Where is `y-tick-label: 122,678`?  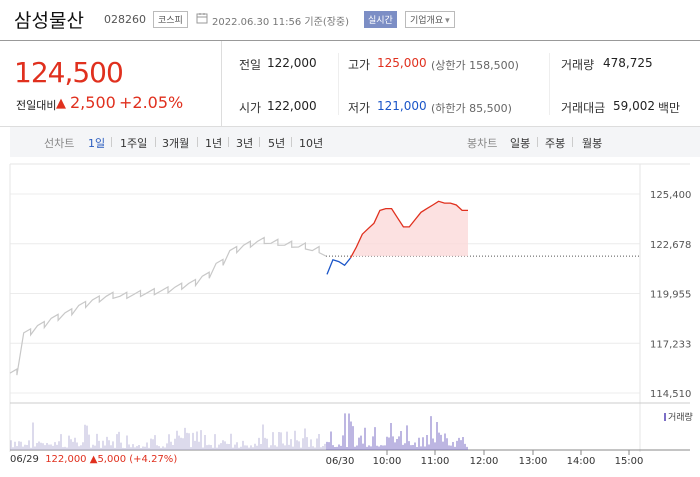
y-tick-label: 122,678 is located at coordinates (670, 245).